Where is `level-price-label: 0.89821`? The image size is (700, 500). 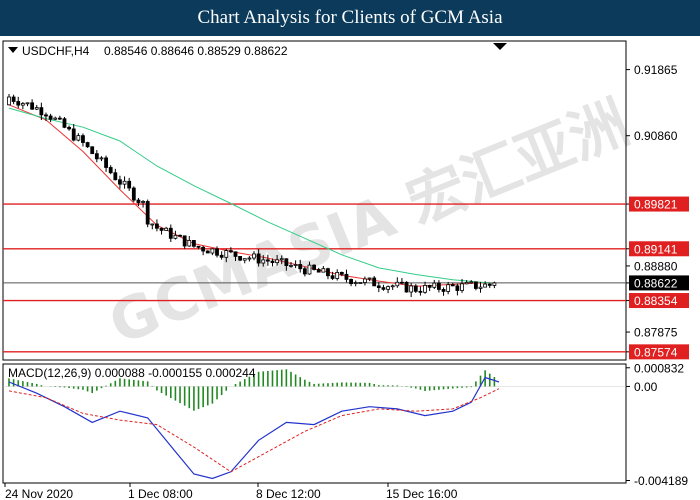
level-price-label: 0.89821 is located at coordinates (656, 205).